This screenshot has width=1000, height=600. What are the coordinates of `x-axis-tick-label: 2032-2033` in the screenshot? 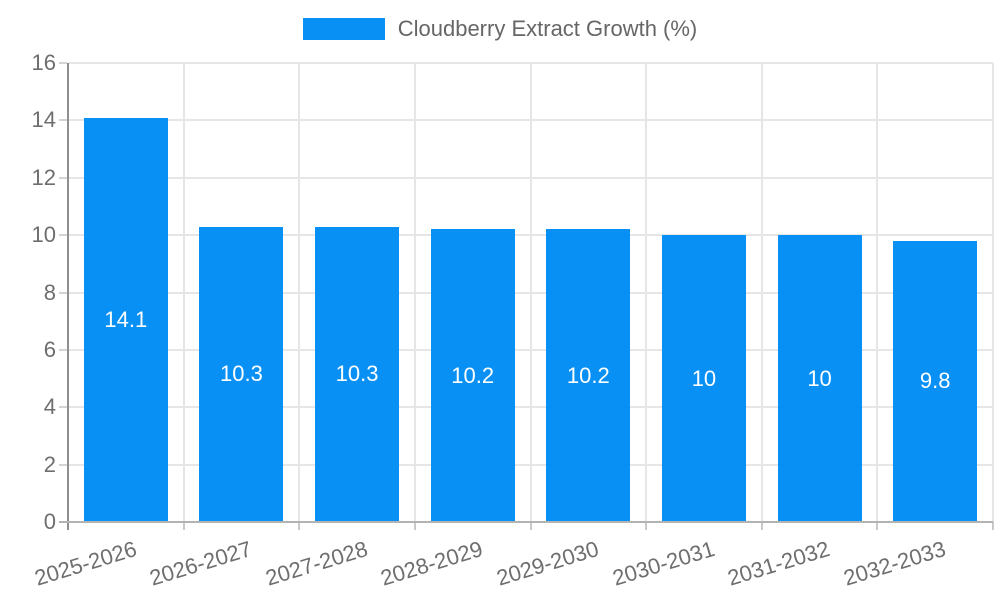 It's located at (894, 563).